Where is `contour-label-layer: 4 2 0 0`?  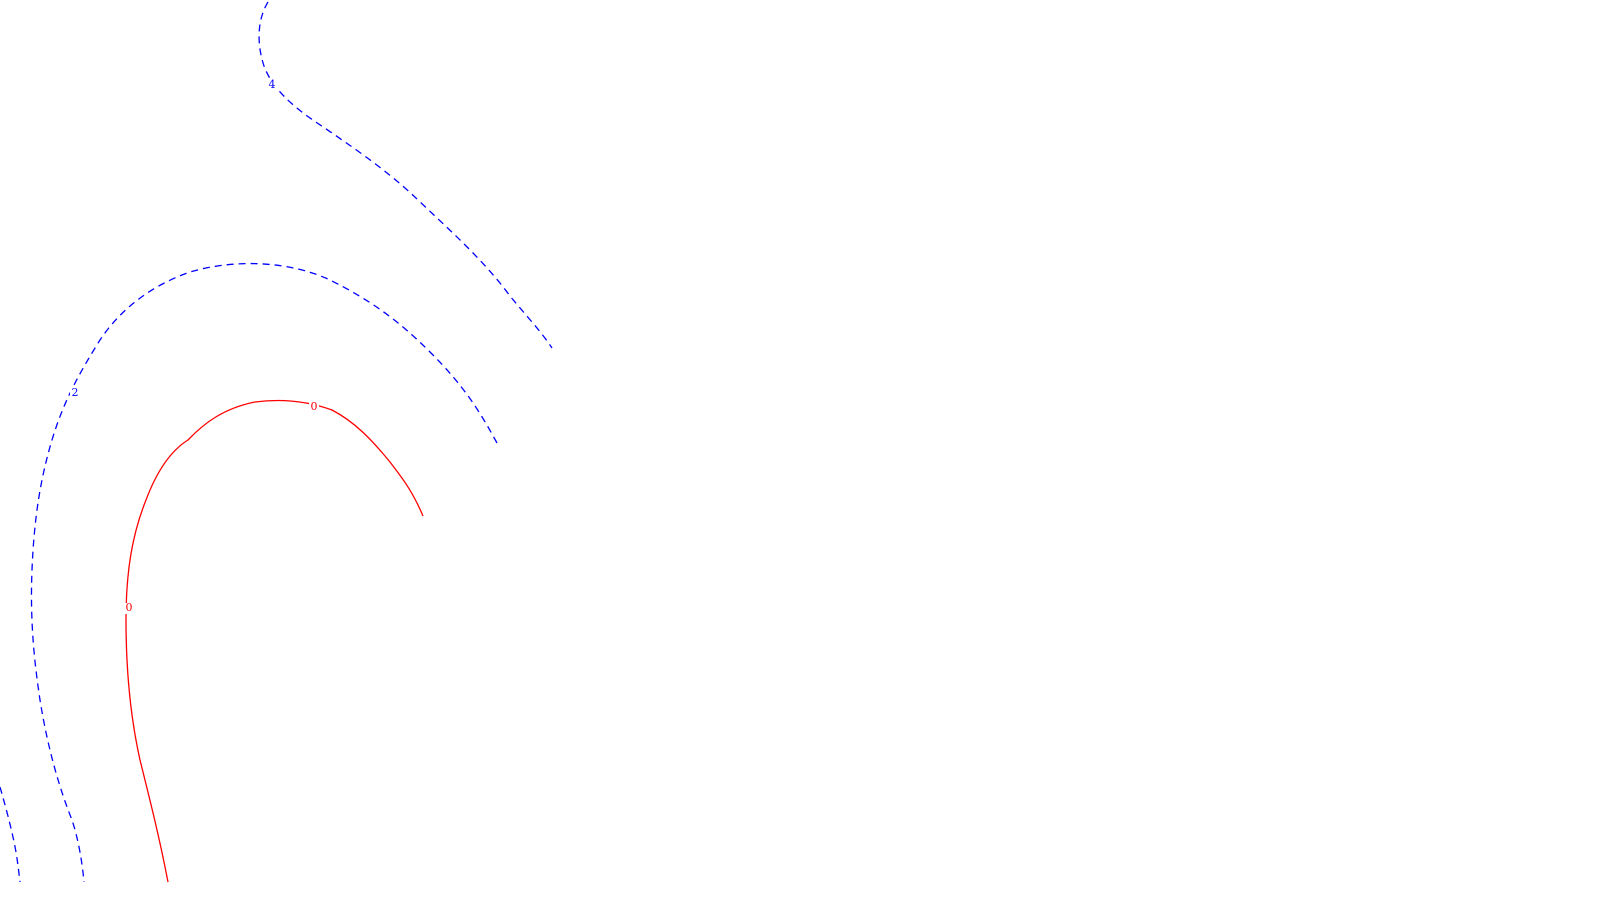 contour-label-layer: 4 2 0 0 is located at coordinates (194, 346).